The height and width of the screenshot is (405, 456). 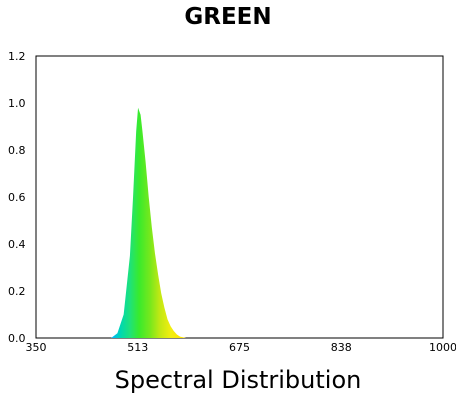 I want to click on y-tick-label: 1.2, so click(x=17, y=56).